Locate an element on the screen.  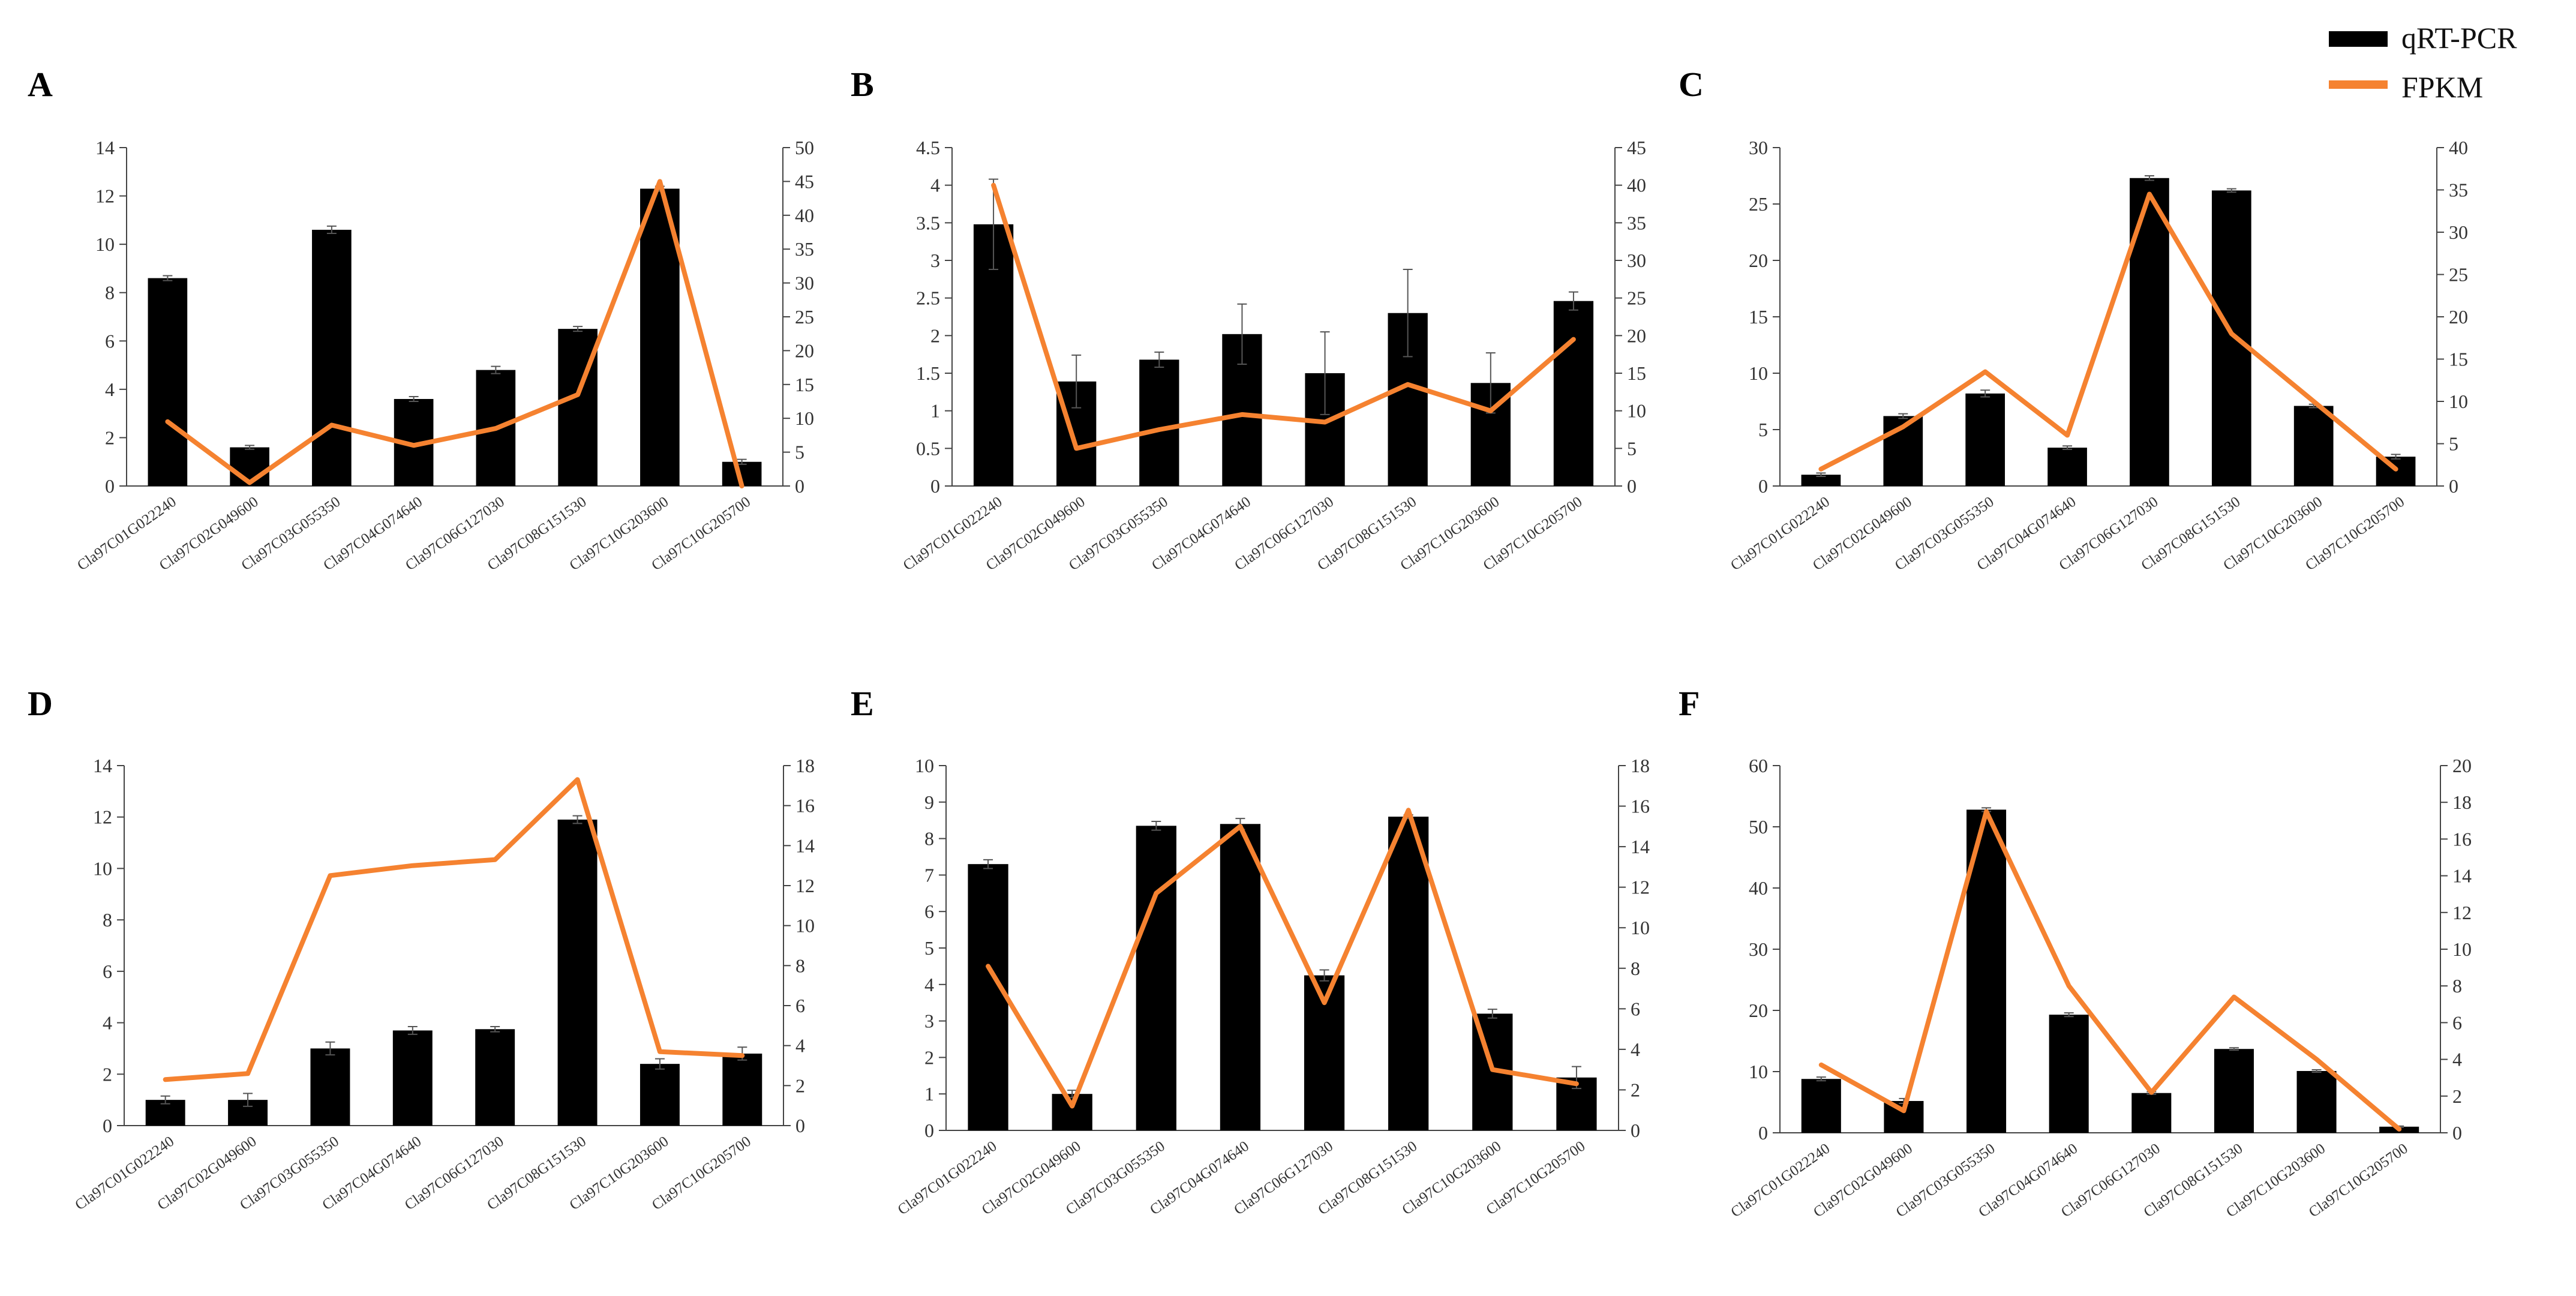
right-tick-label: 6 is located at coordinates (800, 1005).